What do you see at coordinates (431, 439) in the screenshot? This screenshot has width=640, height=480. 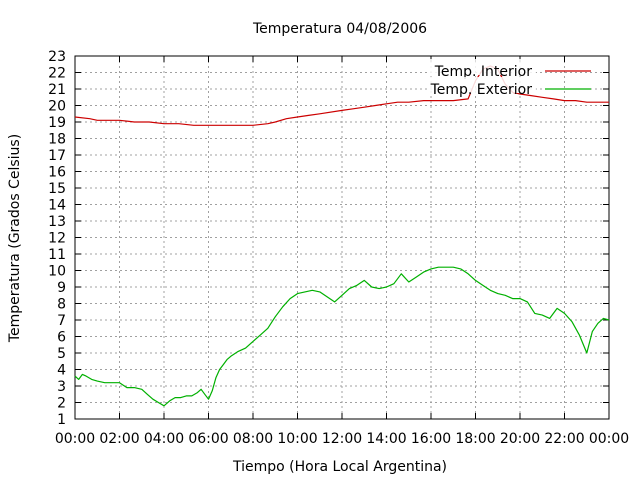 I see `x-tick-label: 16:00` at bounding box center [431, 439].